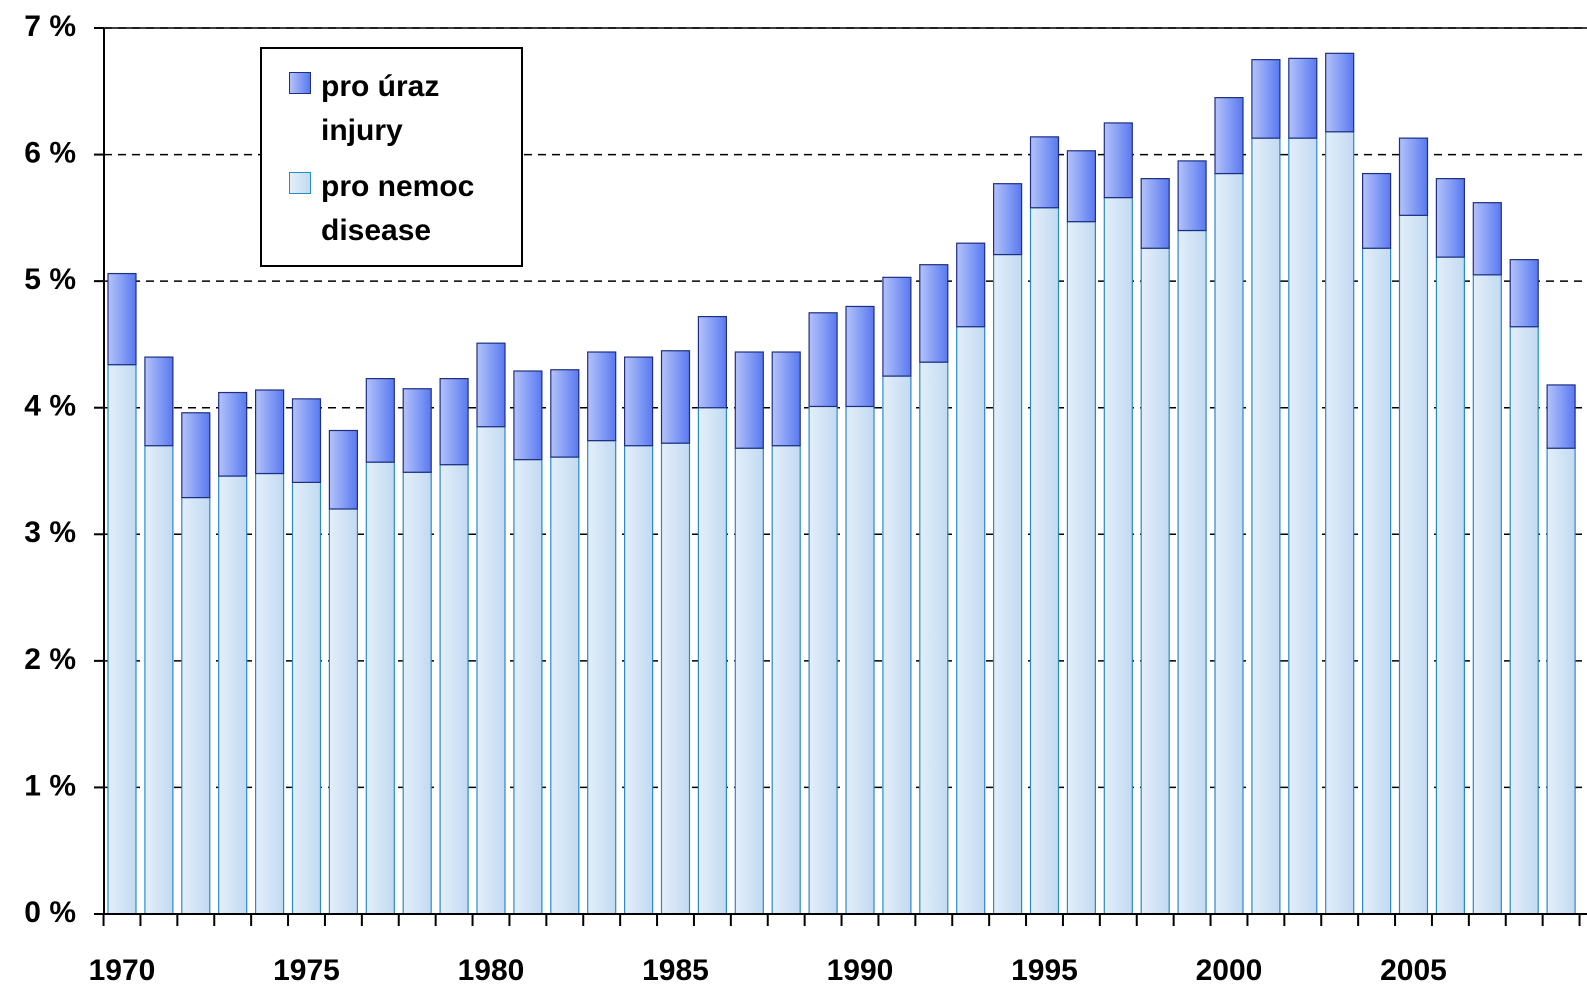 Image resolution: width=1587 pixels, height=1001 pixels. I want to click on x-tick-label: 1995, so click(1044, 970).